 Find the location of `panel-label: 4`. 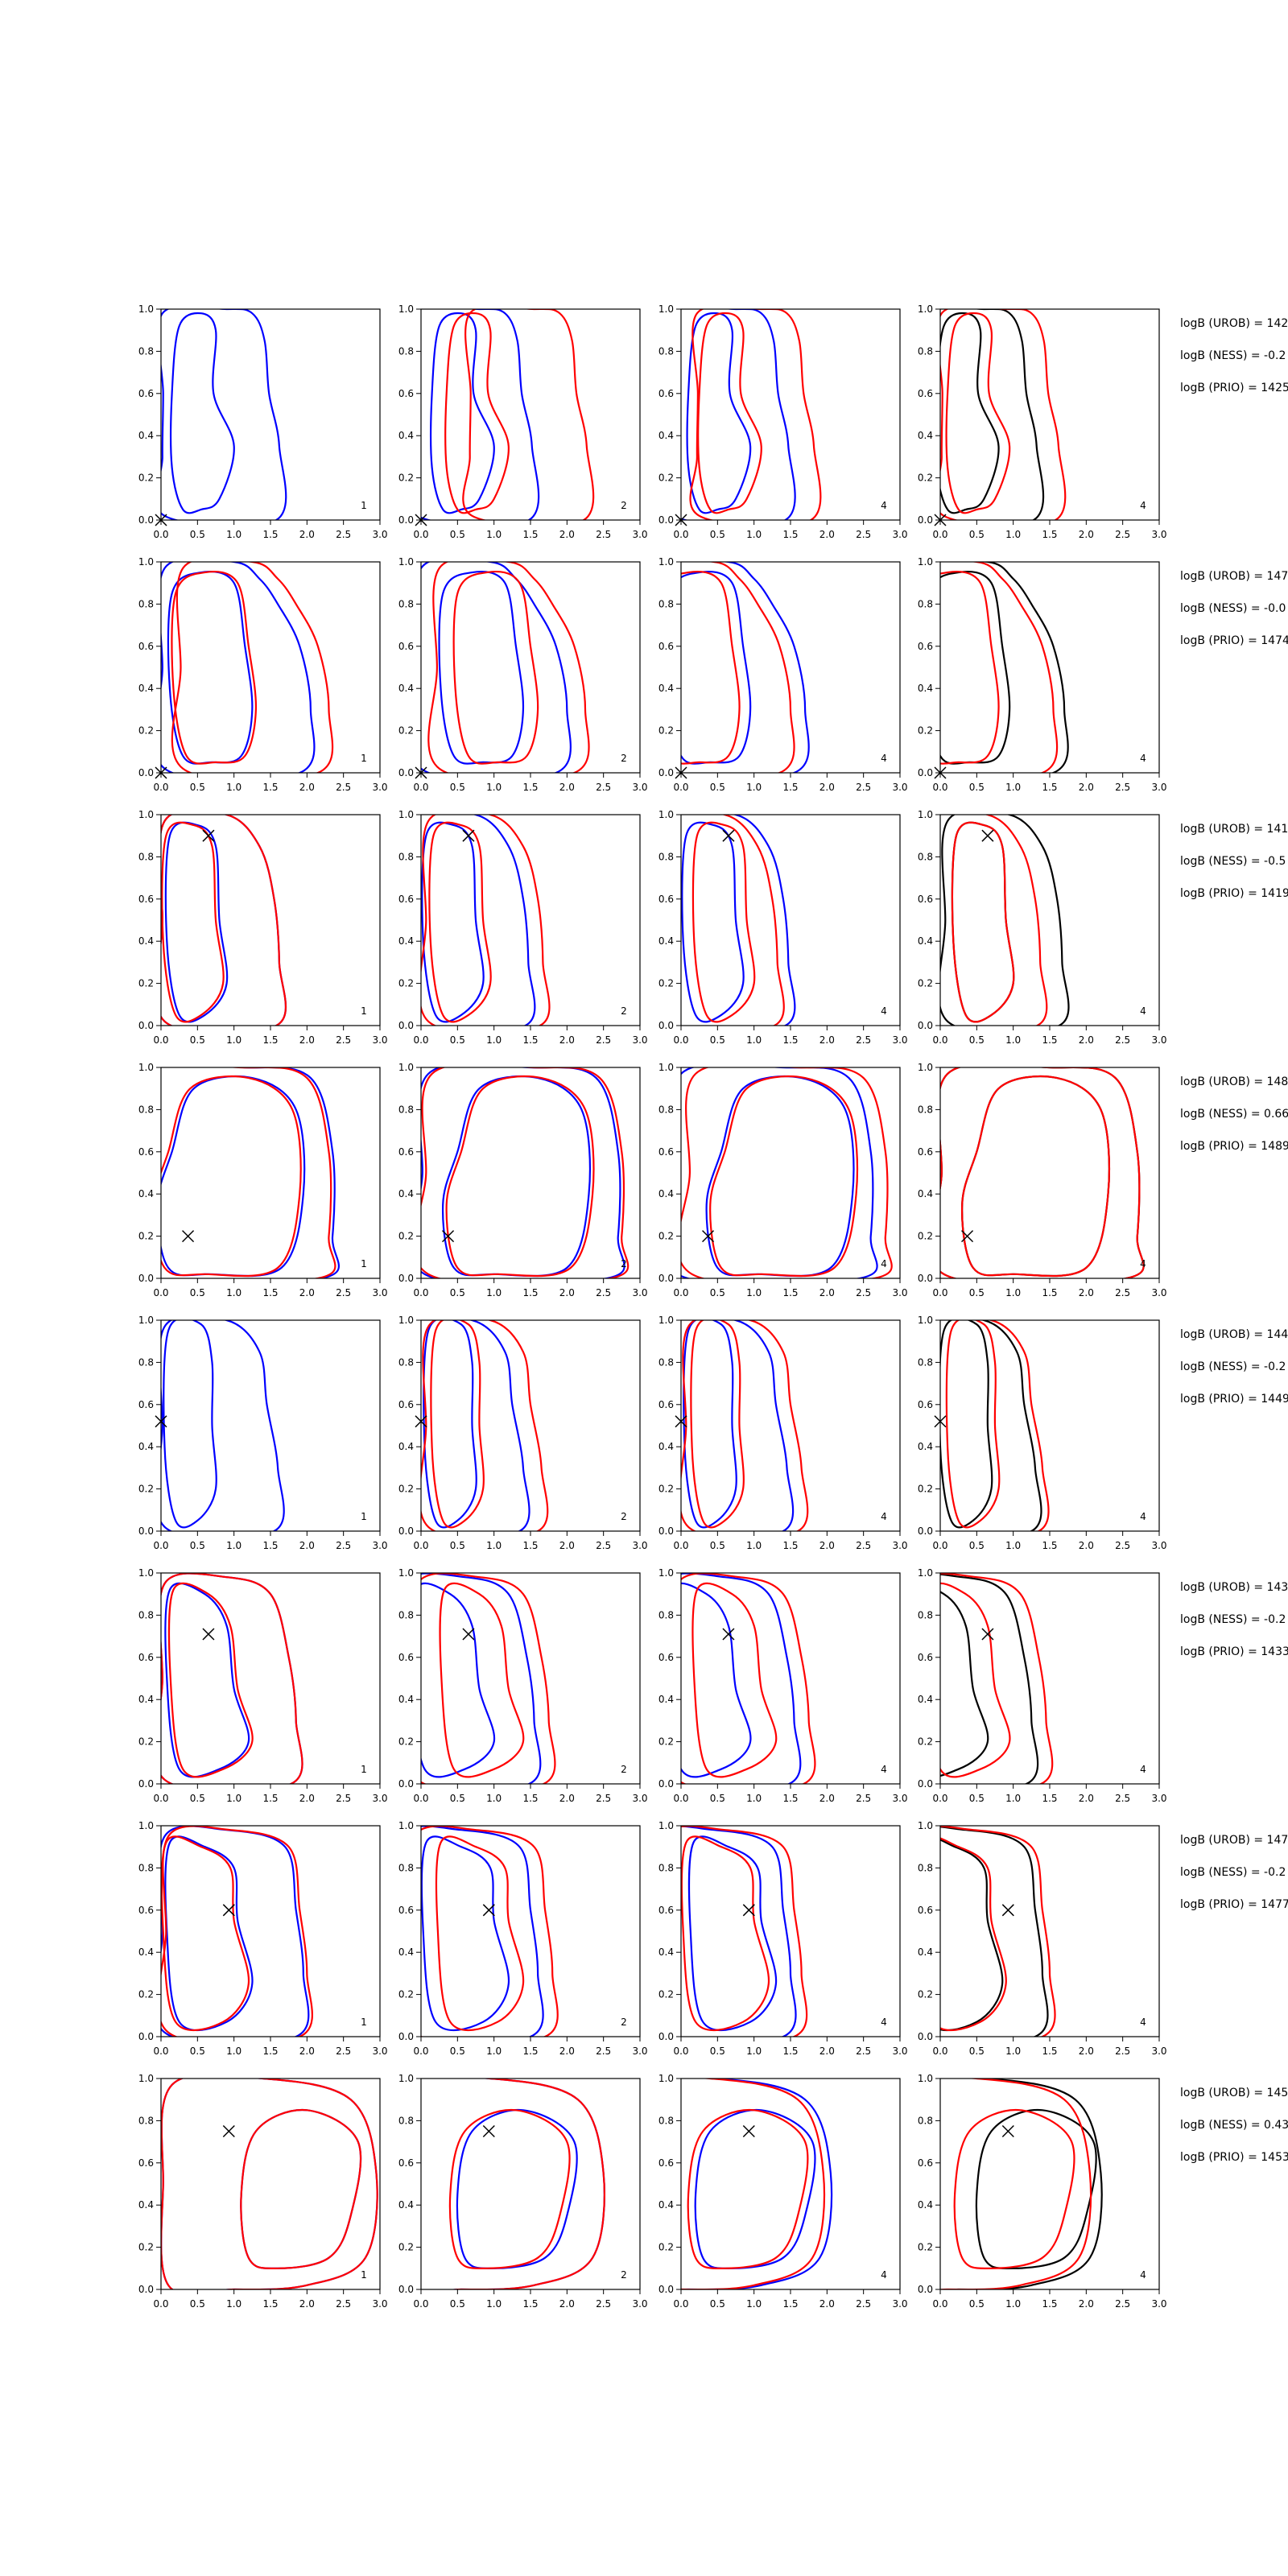

panel-label: 4 is located at coordinates (1143, 1263).